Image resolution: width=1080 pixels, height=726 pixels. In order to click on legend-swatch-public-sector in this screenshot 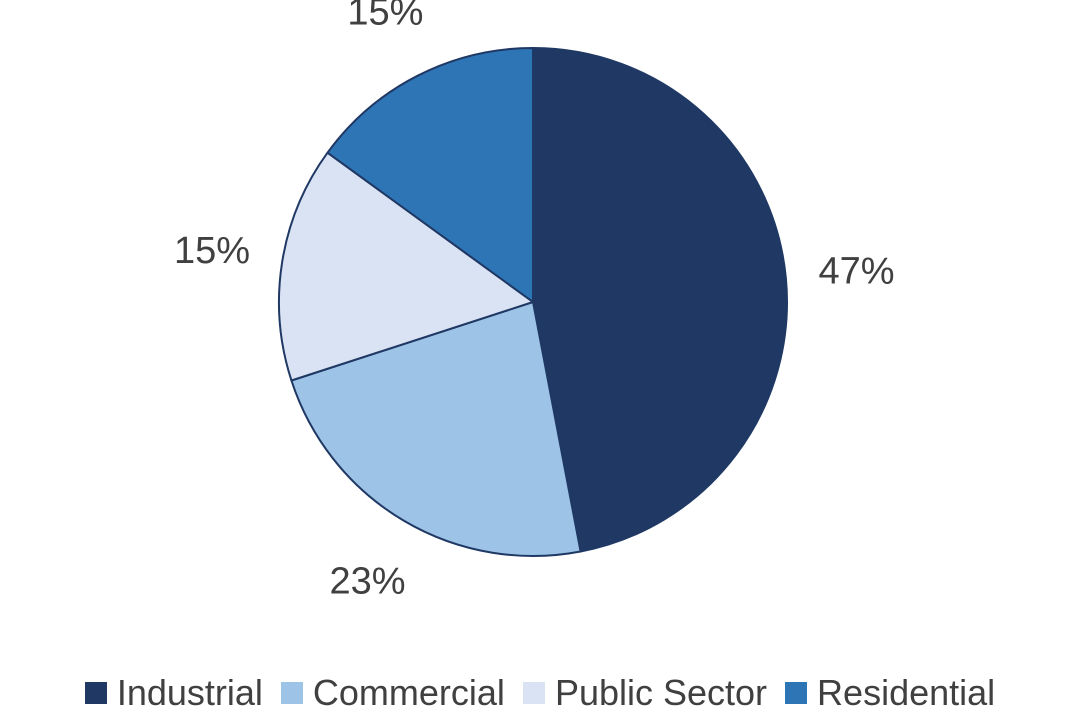, I will do `click(533, 693)`.